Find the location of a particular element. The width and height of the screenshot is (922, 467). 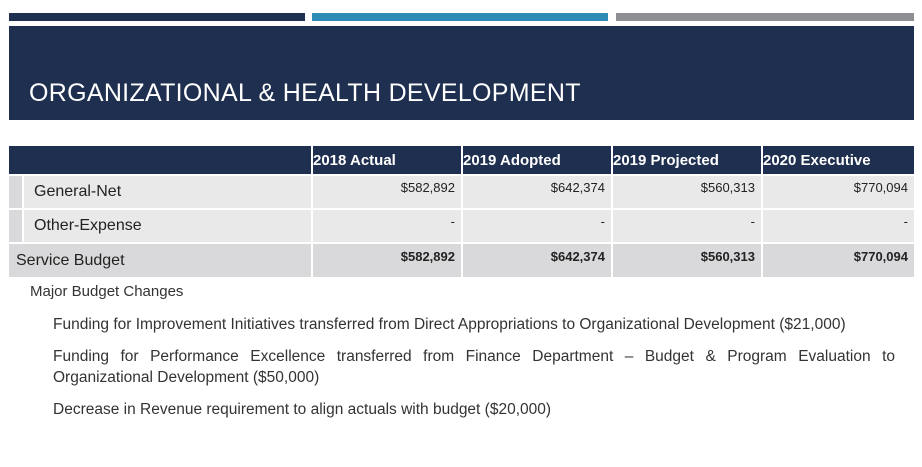

cell-value: $582,892 is located at coordinates (386, 191).